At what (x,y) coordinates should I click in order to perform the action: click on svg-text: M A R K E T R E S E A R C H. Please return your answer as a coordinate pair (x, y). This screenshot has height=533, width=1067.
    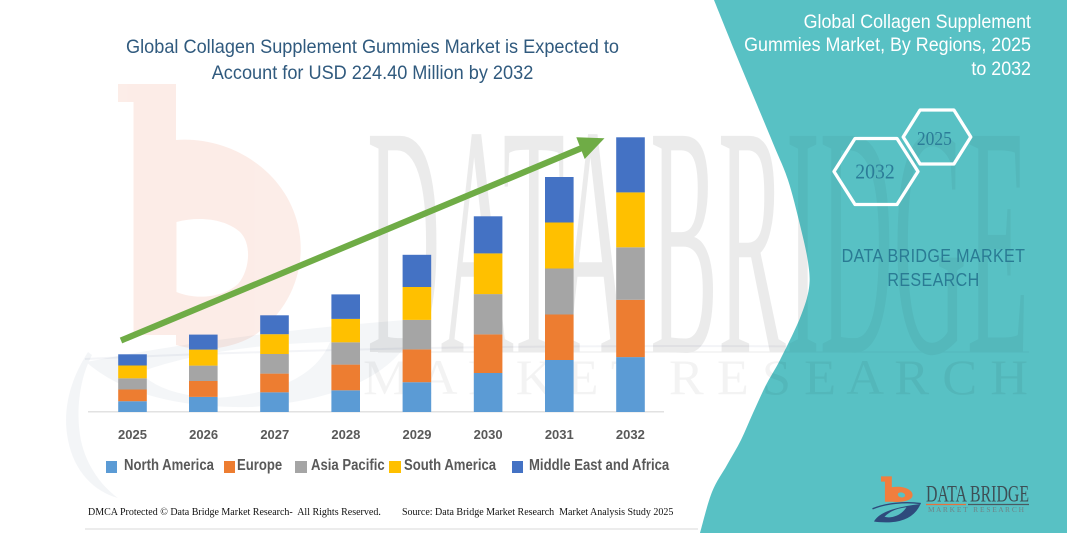
    Looking at the image, I should click on (976, 510).